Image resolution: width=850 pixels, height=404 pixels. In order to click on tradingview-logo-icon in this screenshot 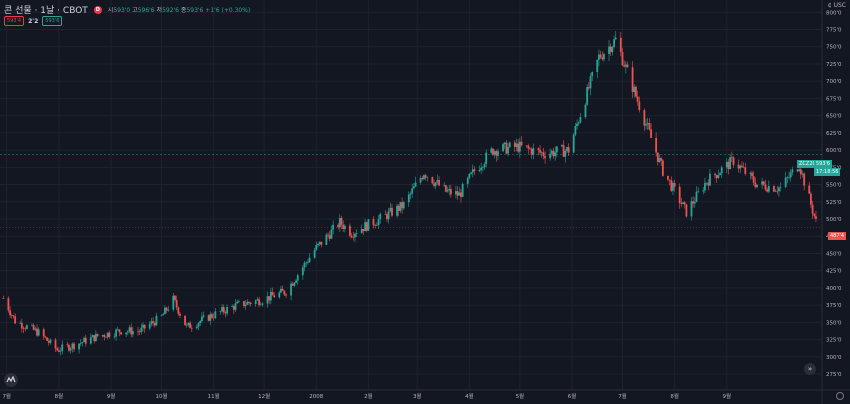, I will do `click(11, 380)`.